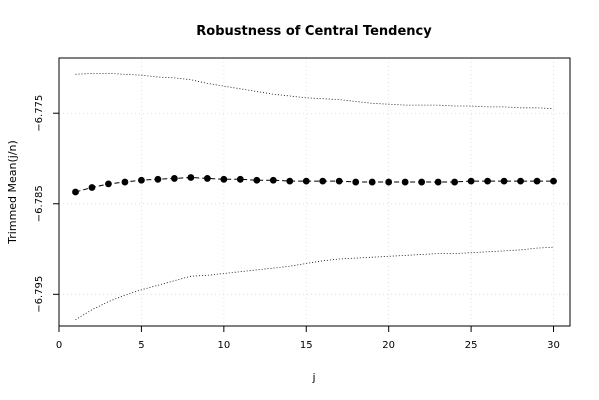 This screenshot has height=400, width=599. I want to click on y-tick-label: −6.775, so click(39, 113).